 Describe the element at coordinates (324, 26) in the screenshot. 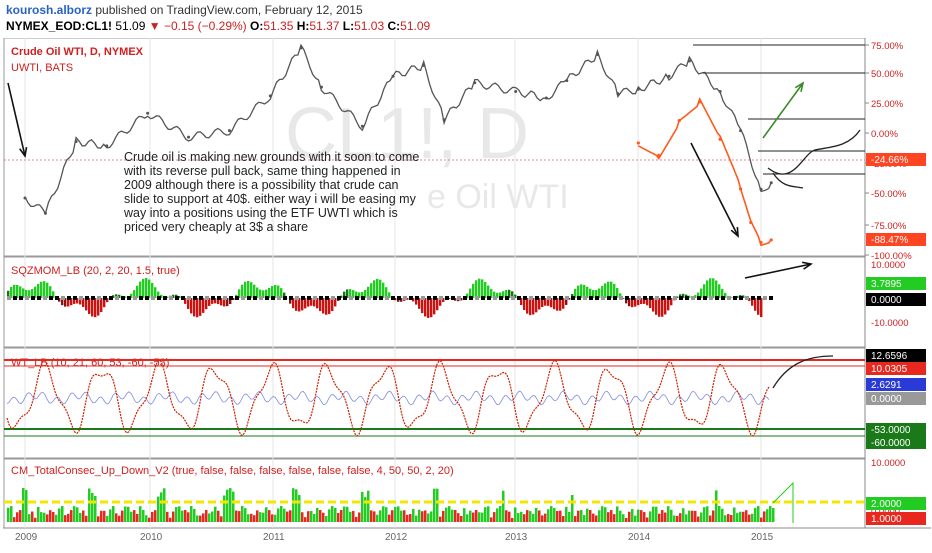

I see `high-value: 51.37` at that location.